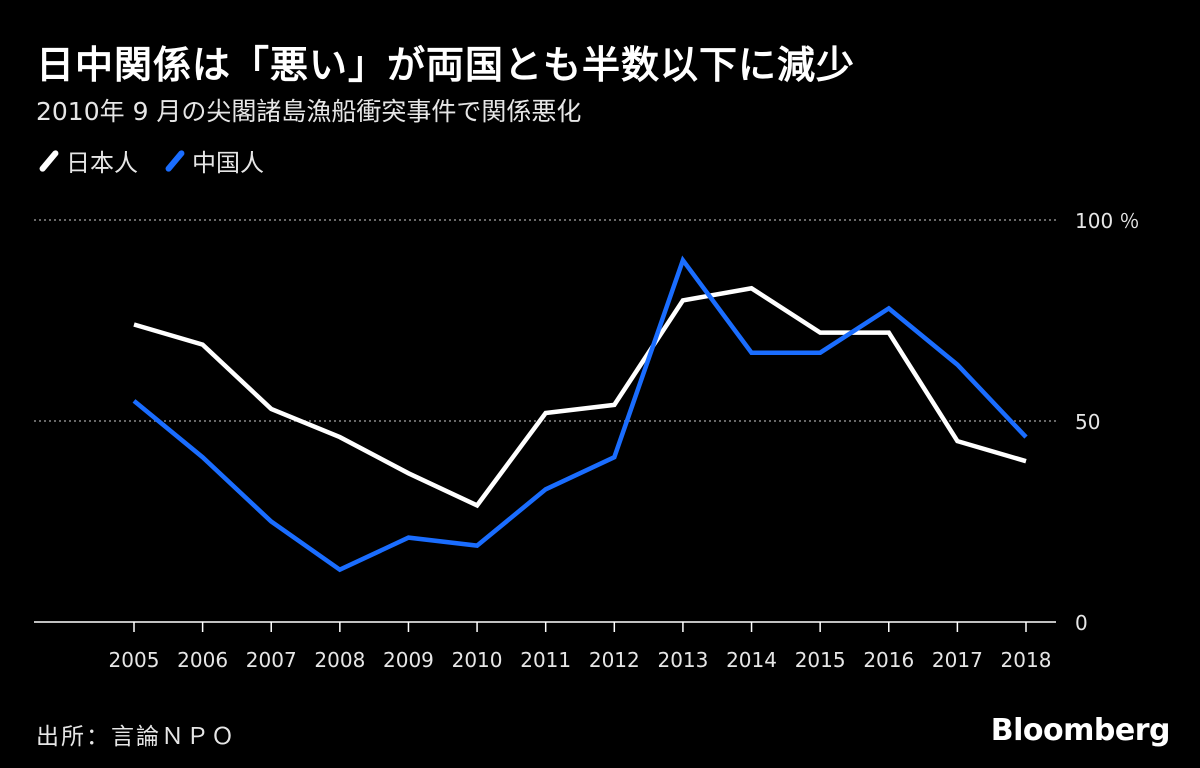 Image resolution: width=1200 pixels, height=768 pixels. I want to click on legend-label-japanese: 日本人, so click(102, 163).